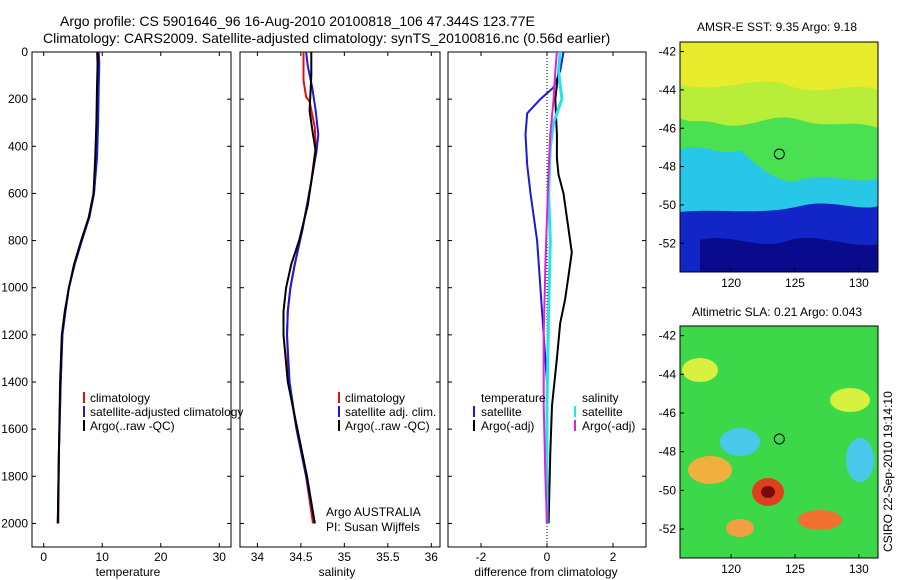  I want to click on y-tick-label: 600, so click(18, 193).